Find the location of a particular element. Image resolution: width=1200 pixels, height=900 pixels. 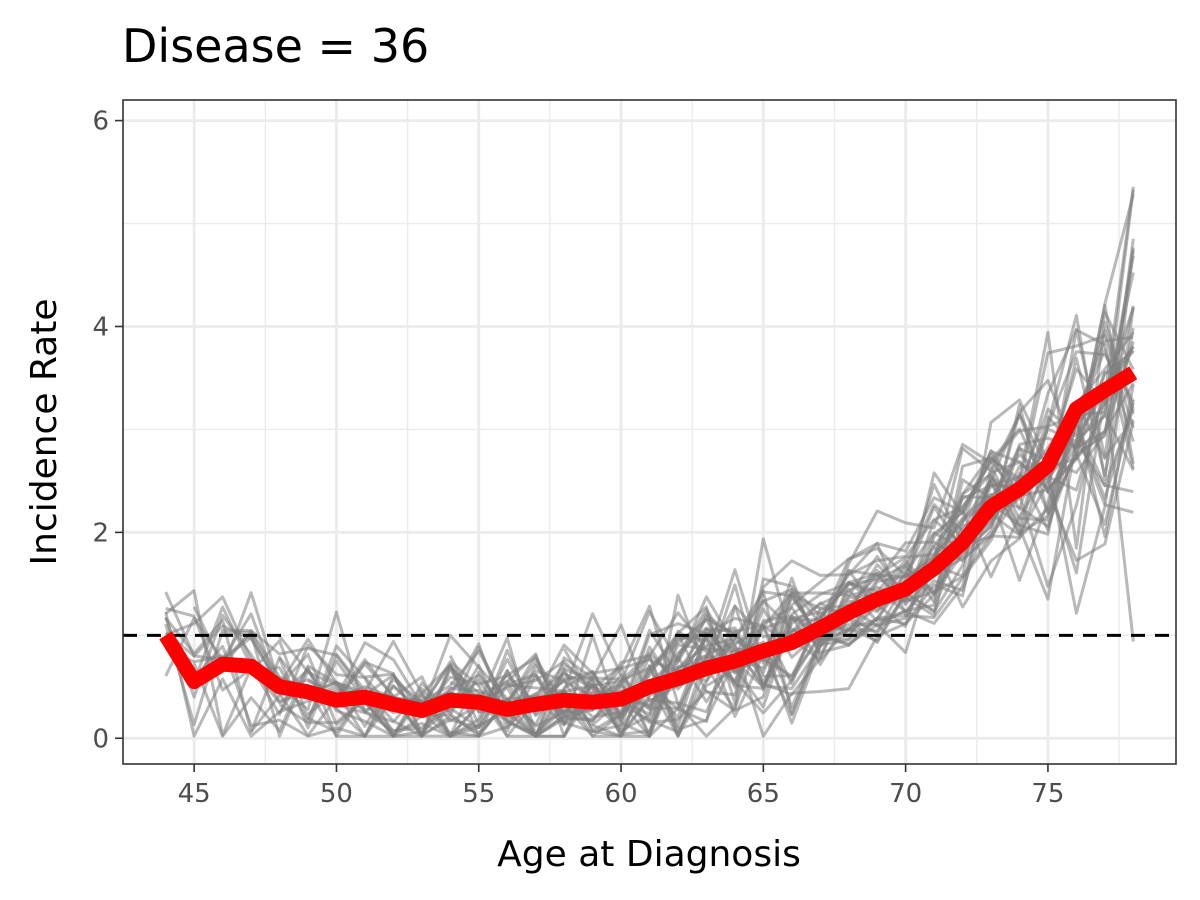

y-axis-title: Incidence Rate is located at coordinates (44, 432).